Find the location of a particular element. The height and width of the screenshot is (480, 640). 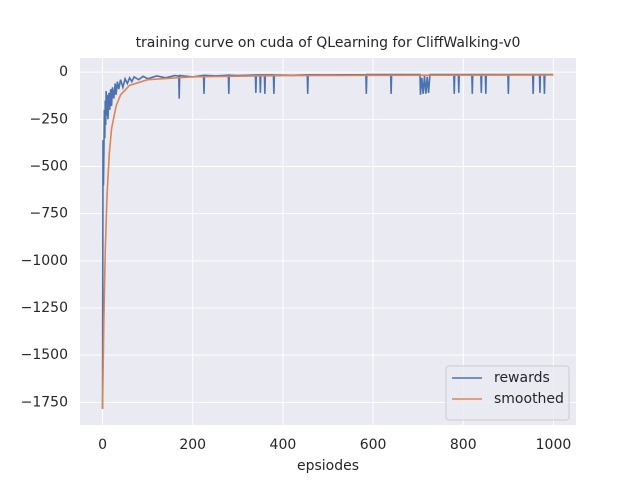

y-tick-label: −500 is located at coordinates (49, 166).